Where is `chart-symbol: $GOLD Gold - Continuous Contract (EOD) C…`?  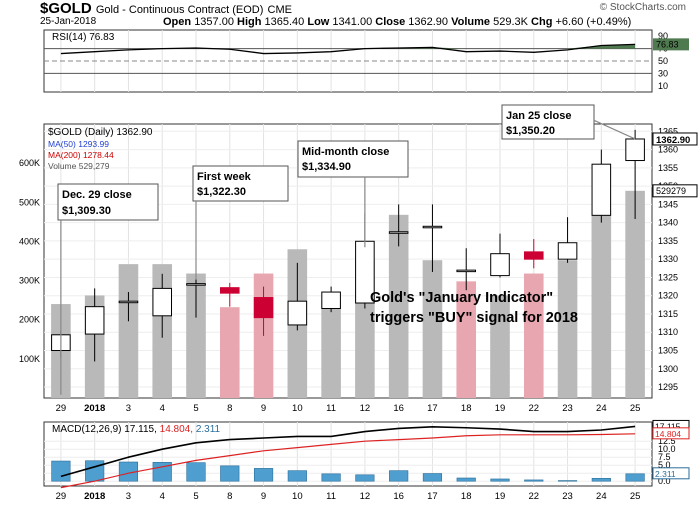
chart-symbol: $GOLD Gold - Continuous Contract (EOD) C… is located at coordinates (166, 8).